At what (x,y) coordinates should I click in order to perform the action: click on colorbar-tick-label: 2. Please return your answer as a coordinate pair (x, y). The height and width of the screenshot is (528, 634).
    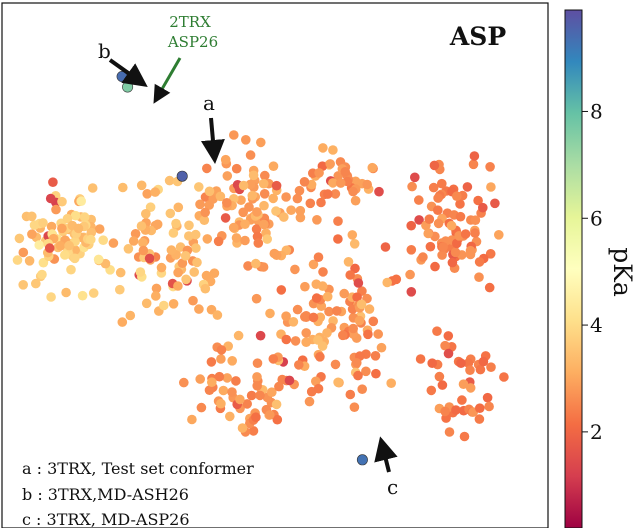
    Looking at the image, I should click on (596, 432).